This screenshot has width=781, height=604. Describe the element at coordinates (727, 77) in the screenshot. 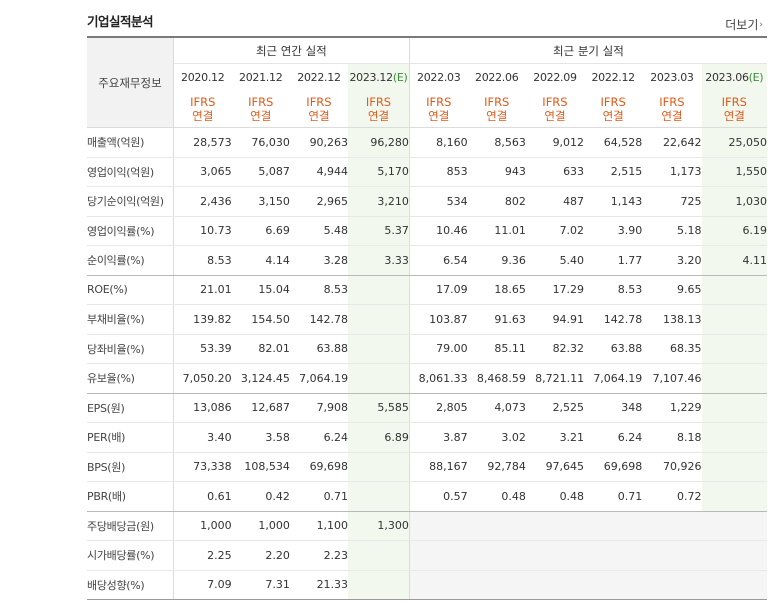

I see `period-label: 2023.06` at that location.